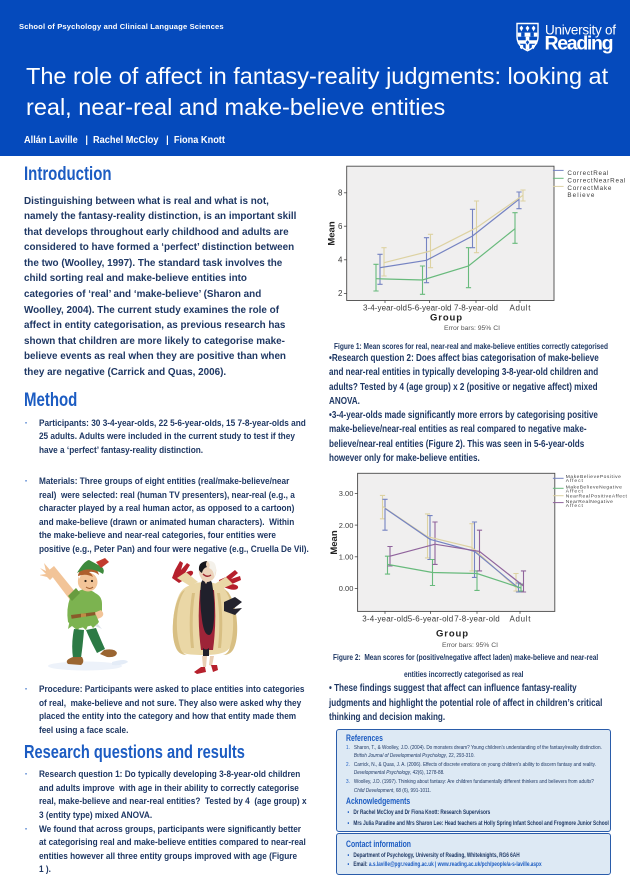 This screenshot has height=891, width=630. I want to click on svg-text: 3.00, so click(346, 493).